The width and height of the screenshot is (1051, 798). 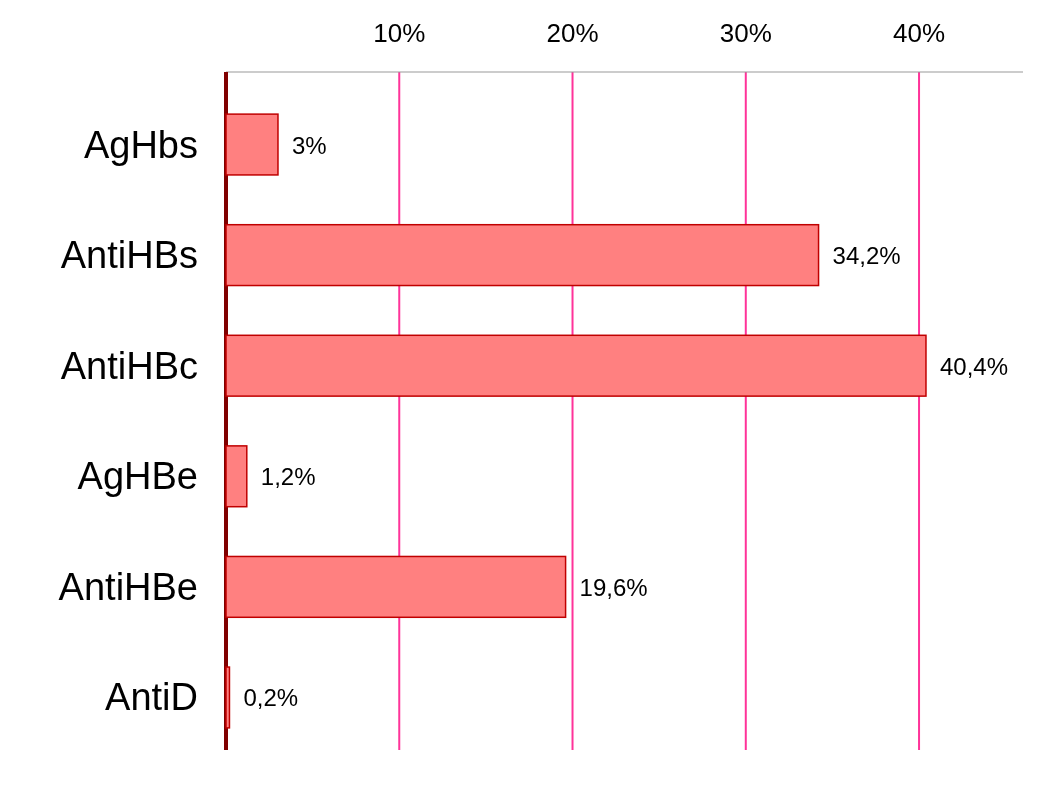 I want to click on data-label: 19,6%, so click(x=613, y=587).